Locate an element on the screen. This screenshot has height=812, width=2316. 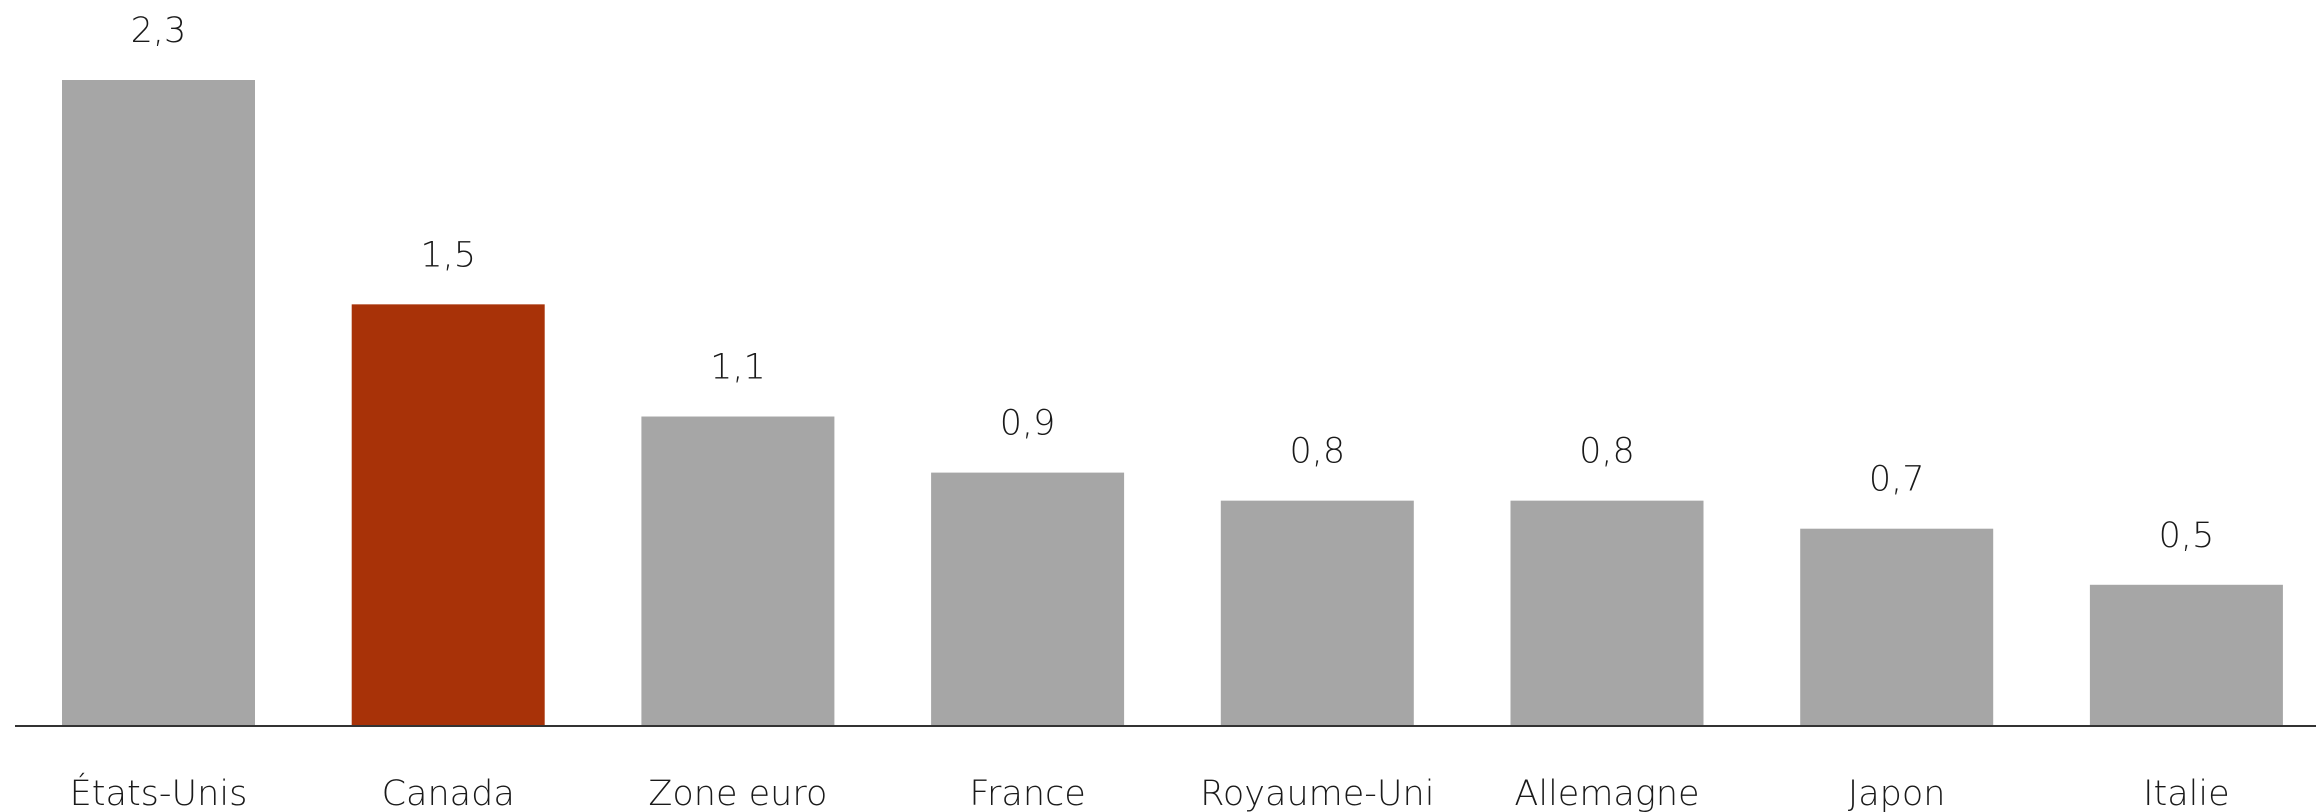
x-tick-label: Italie is located at coordinates (2186, 793).